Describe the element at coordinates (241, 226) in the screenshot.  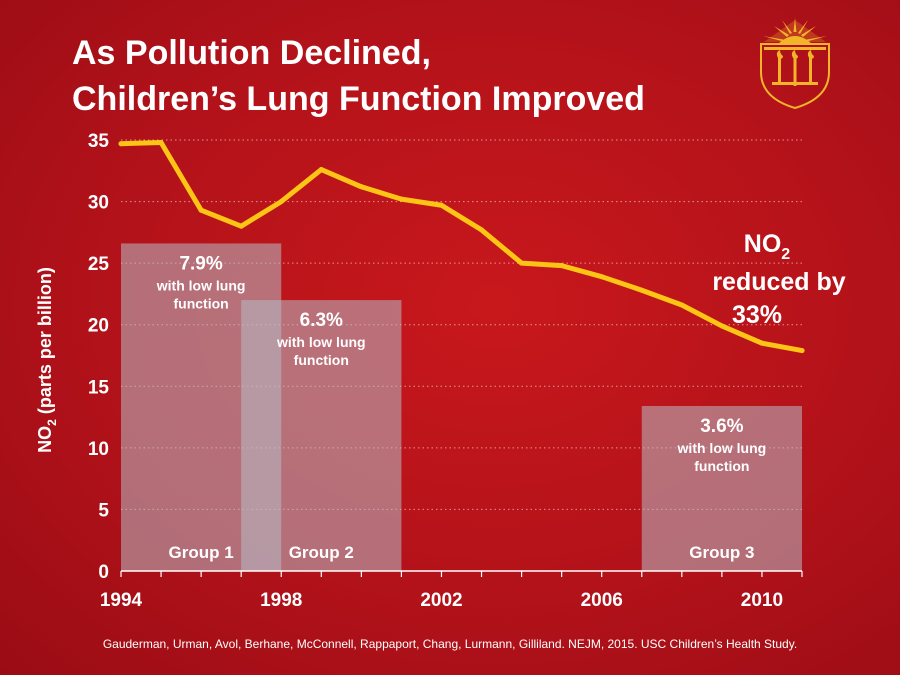
I see `data-point-1997` at that location.